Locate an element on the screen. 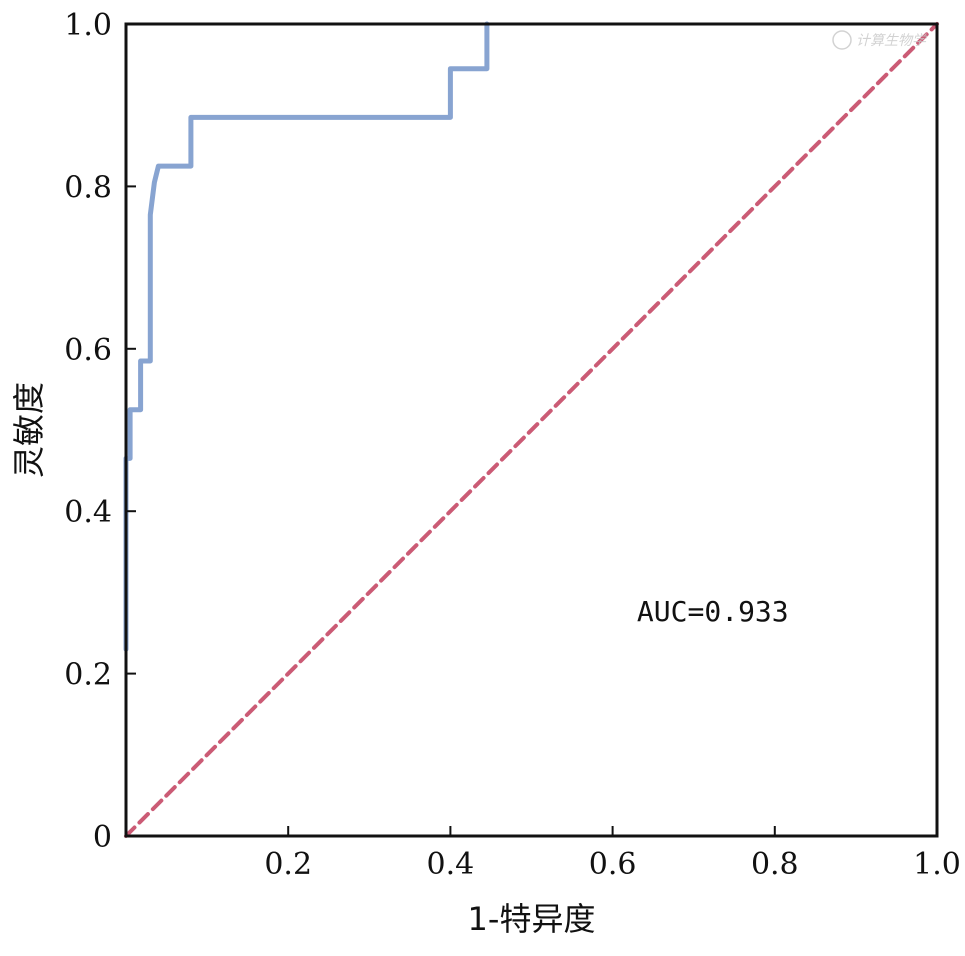  y-tick-label: 1.0 is located at coordinates (88, 25).